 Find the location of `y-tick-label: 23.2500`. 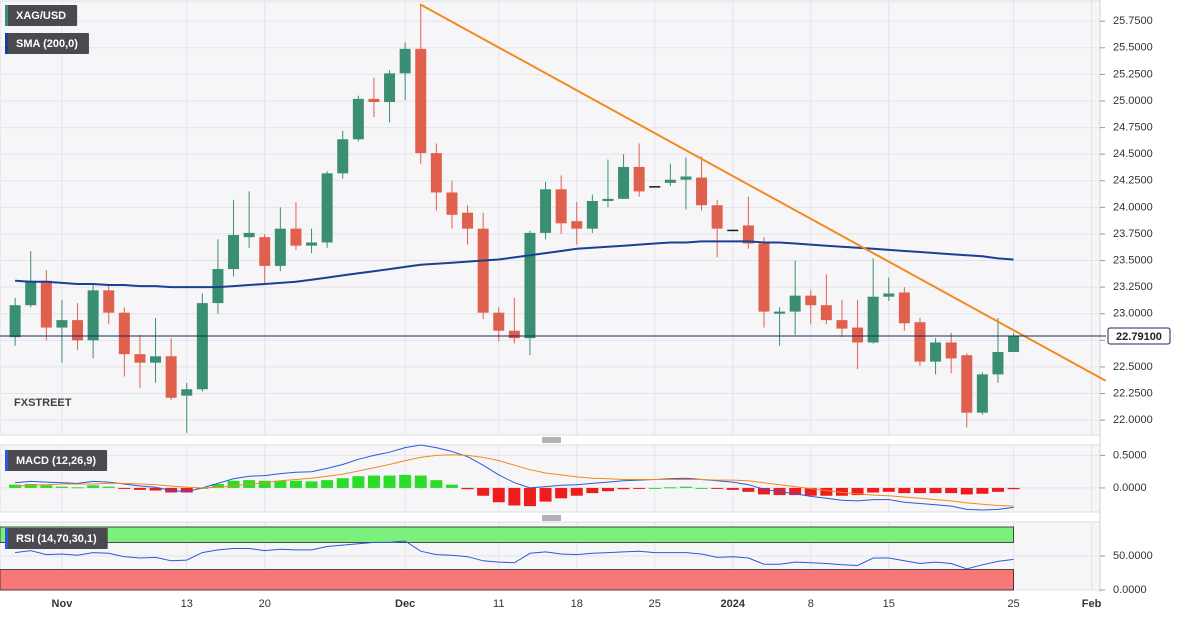

y-tick-label: 23.2500 is located at coordinates (1133, 287).